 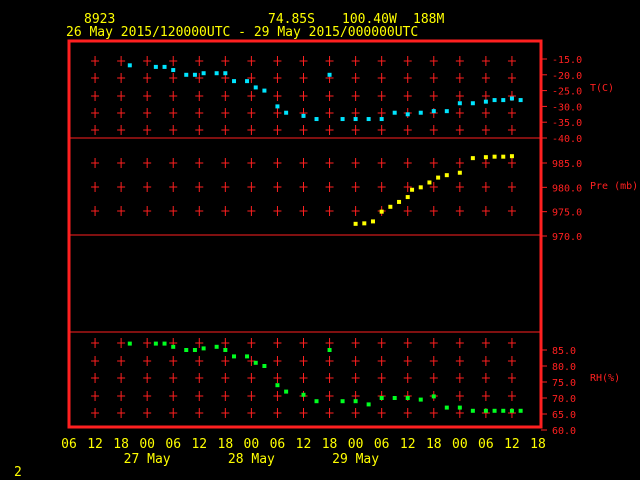 I want to click on x-tick-label: 06, so click(x=486, y=444).